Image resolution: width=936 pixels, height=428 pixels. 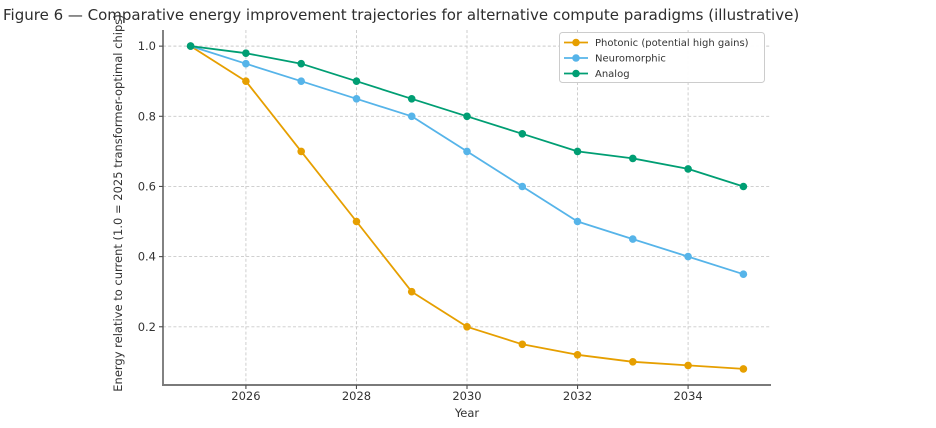 I want to click on legend-box, so click(x=662, y=57).